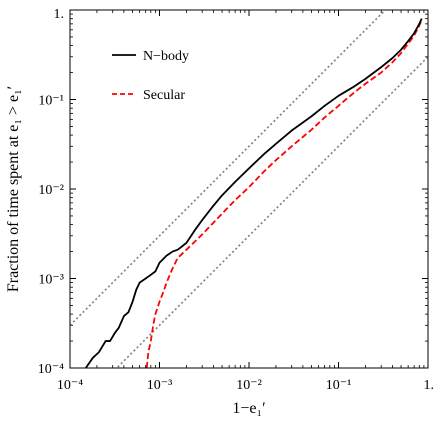 The width and height of the screenshot is (436, 425). Describe the element at coordinates (51, 101) in the screenshot. I see `y-tick-label: 10⁻¹` at that location.